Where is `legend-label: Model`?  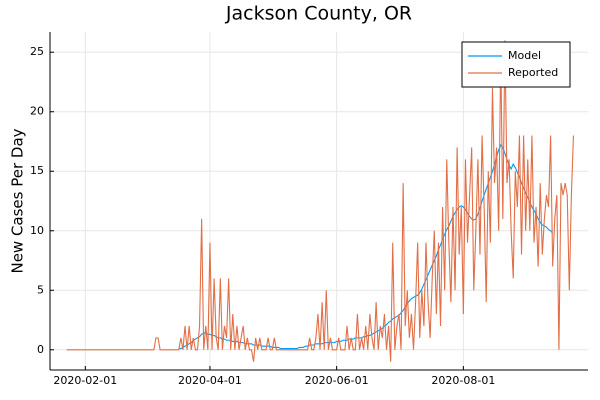
legend-label: Model is located at coordinates (524, 55).